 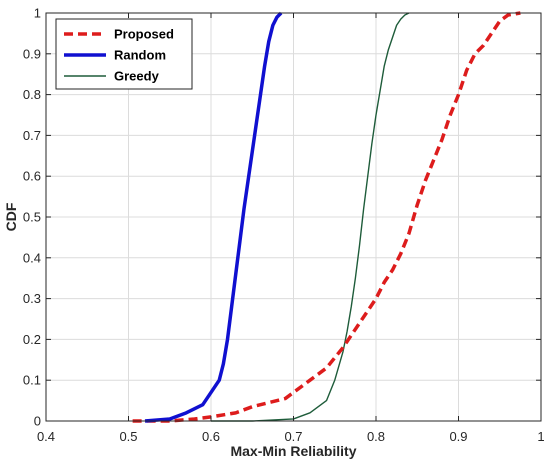 What do you see at coordinates (32, 257) in the screenshot?
I see `y-tick-label: 0.4` at bounding box center [32, 257].